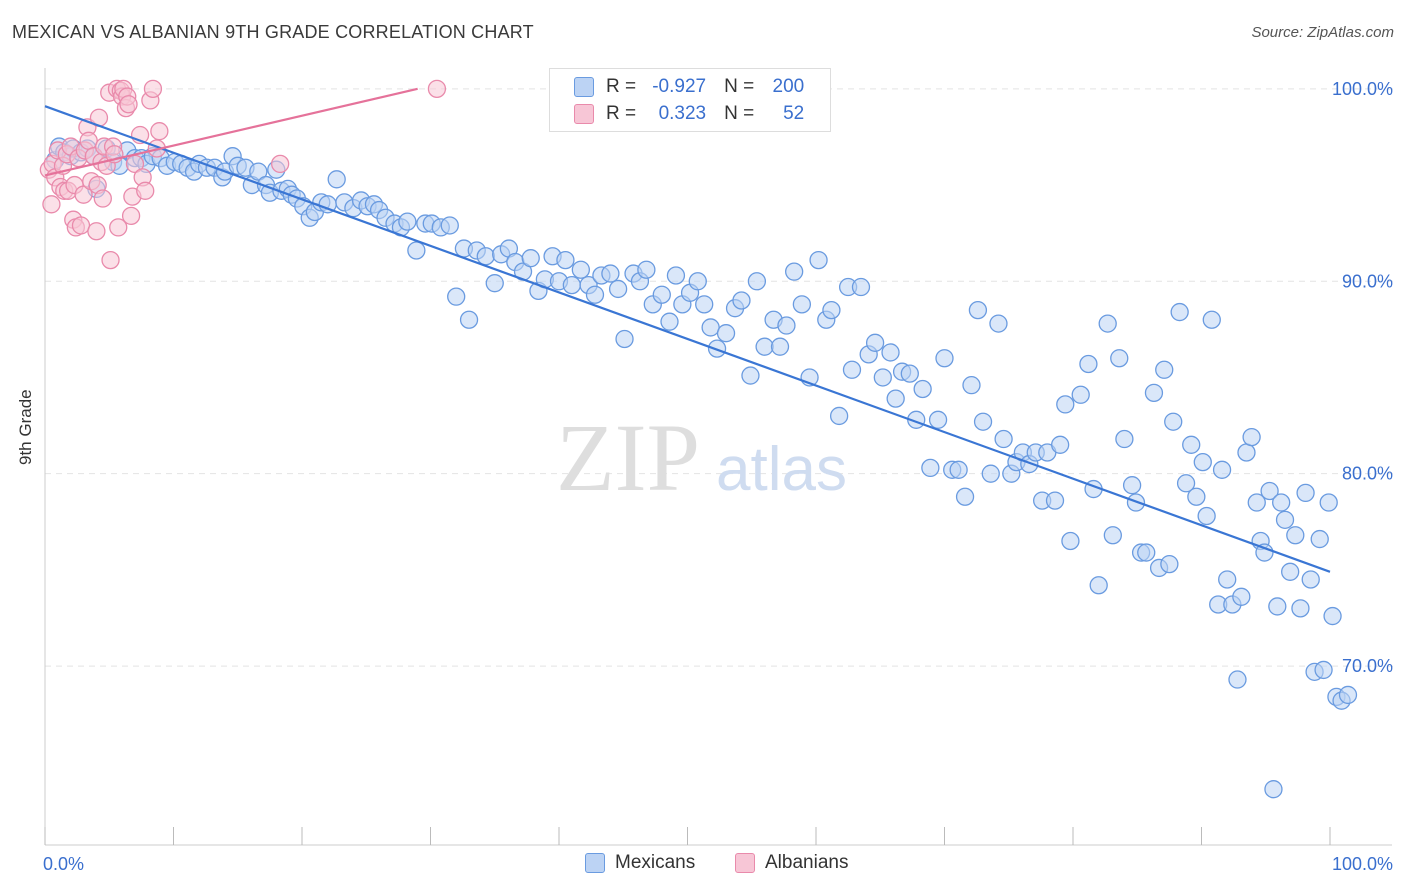 This screenshot has width=1406, height=892. Describe the element at coordinates (621, 86) in the screenshot. I see `r-label: R =` at that location.